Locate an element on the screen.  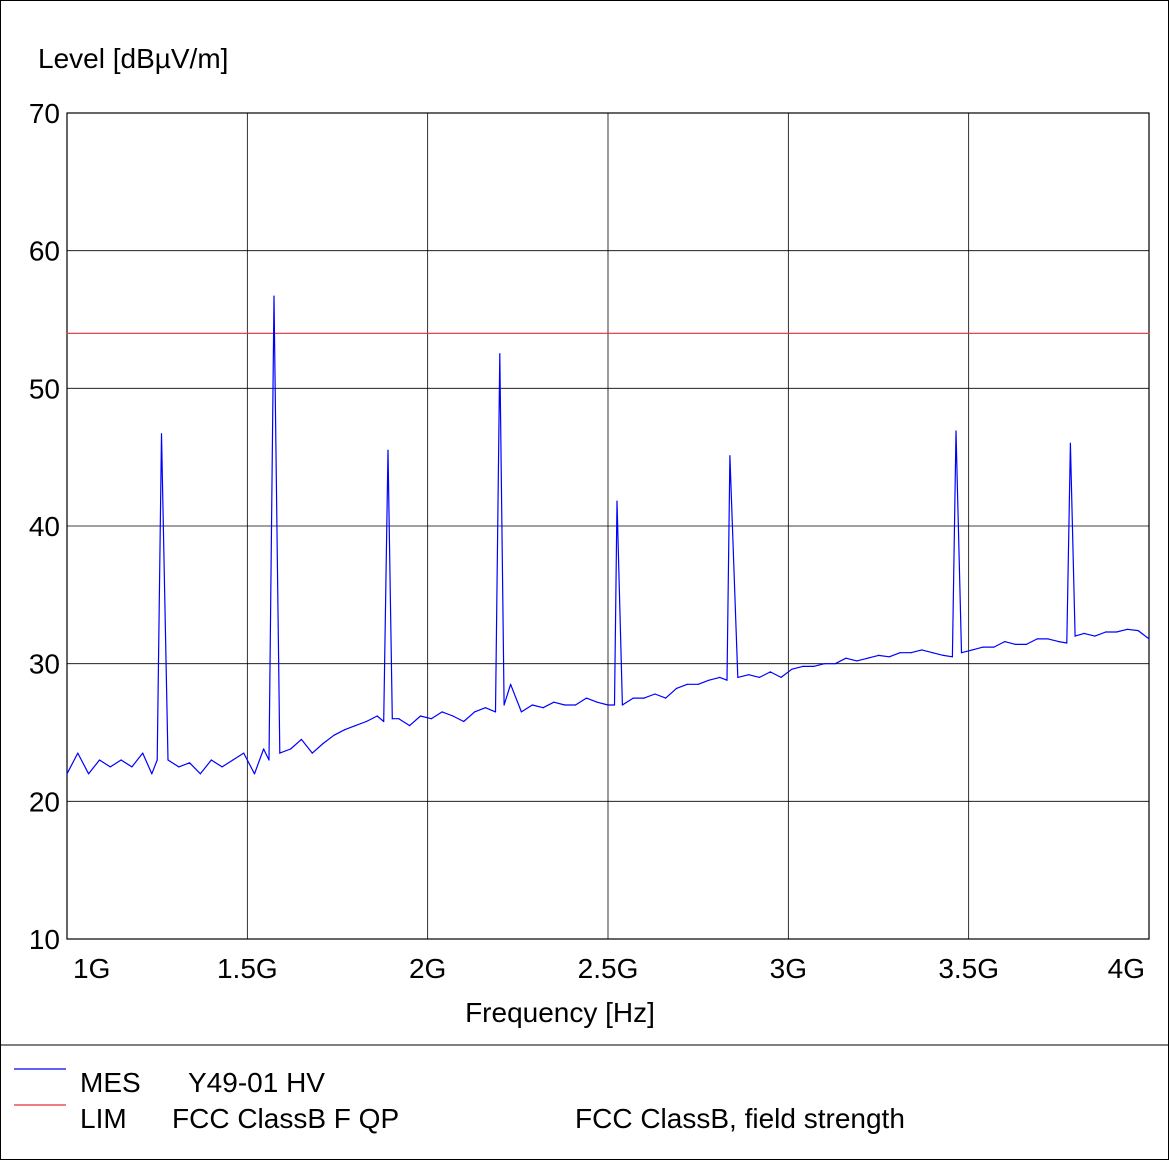
y-axis-label: Level [dBµV/m] is located at coordinates (133, 58).